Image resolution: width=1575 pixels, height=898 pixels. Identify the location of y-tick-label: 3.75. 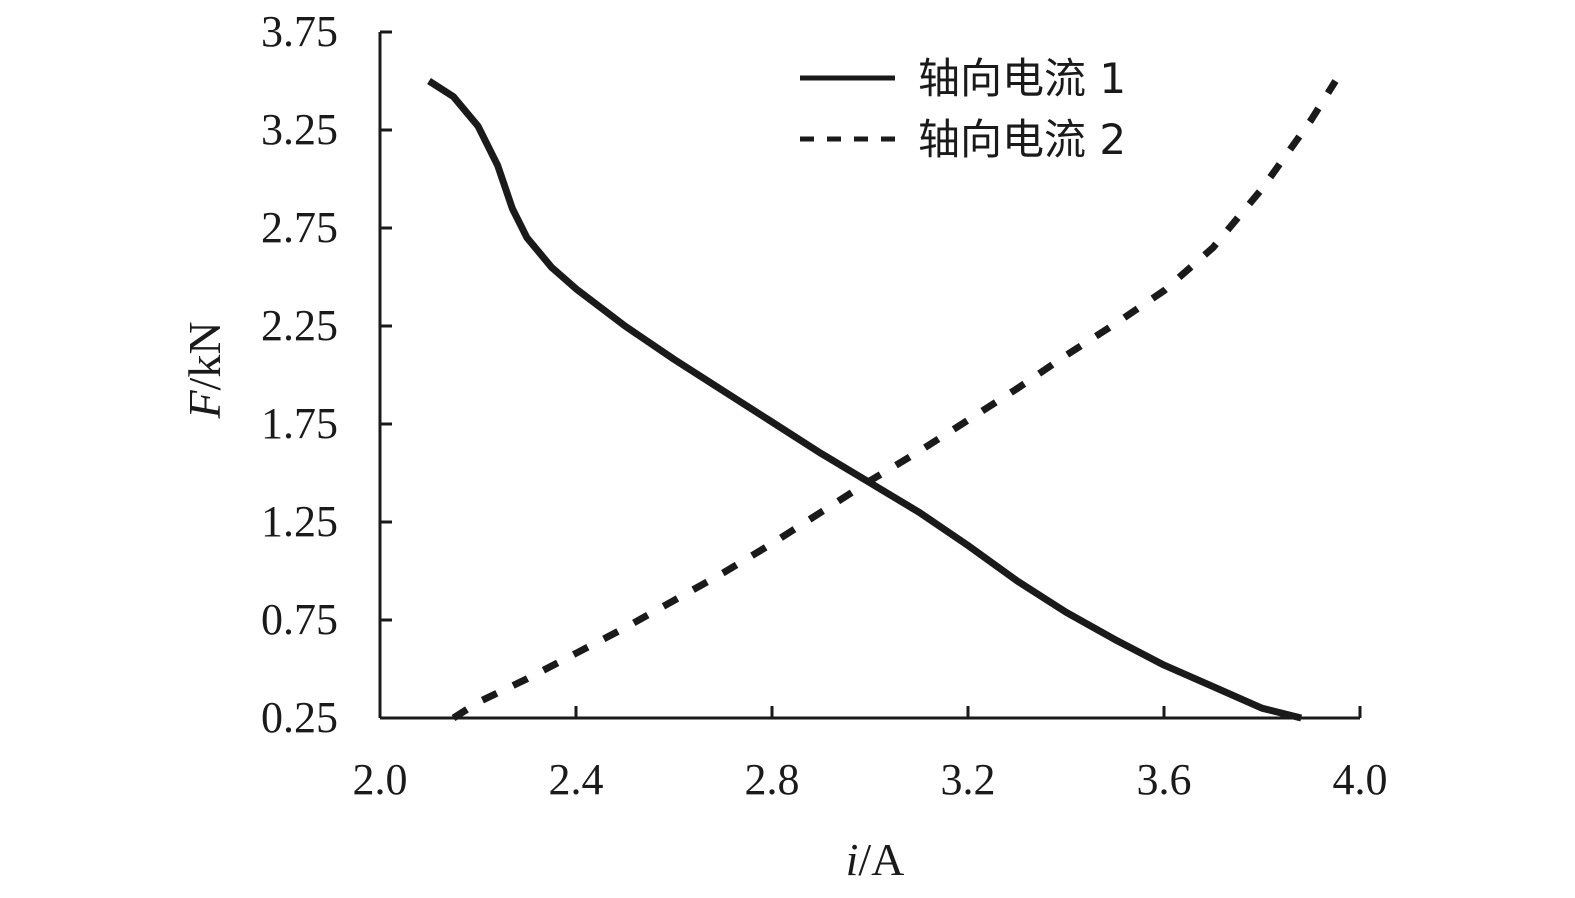
(299, 31).